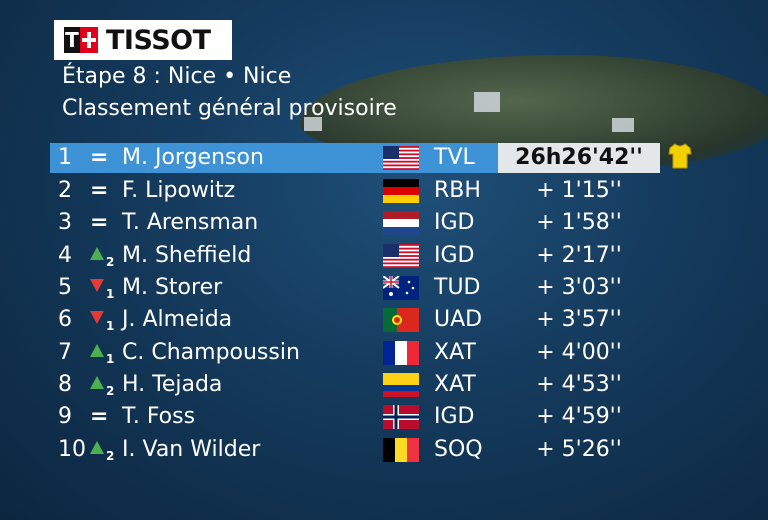 This screenshot has width=768, height=520. Describe the element at coordinates (401, 450) in the screenshot. I see `flag-bel-icon` at that location.